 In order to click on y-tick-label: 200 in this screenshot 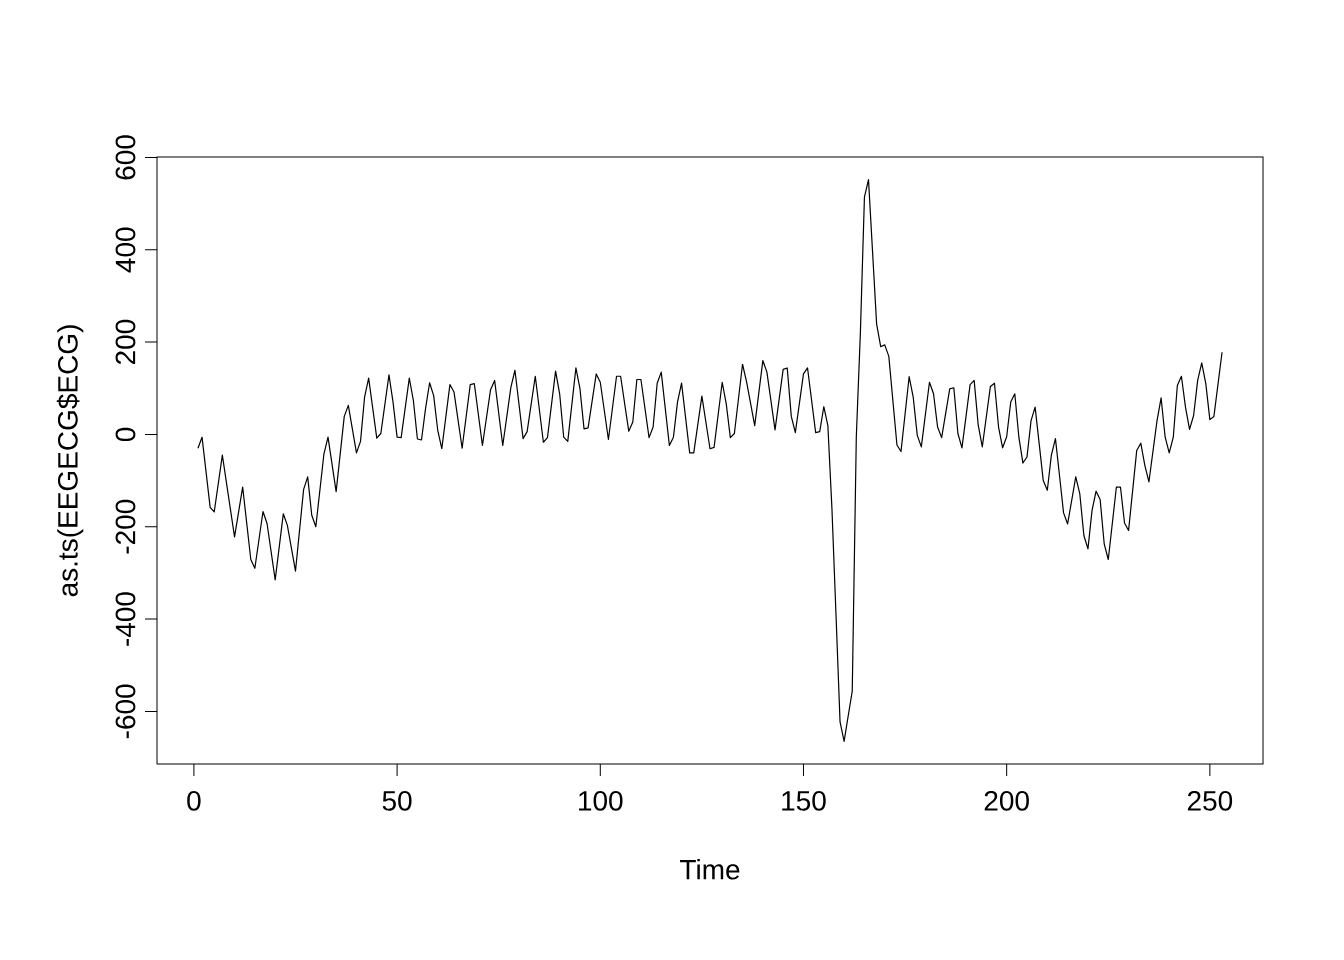, I will do `click(125, 342)`.